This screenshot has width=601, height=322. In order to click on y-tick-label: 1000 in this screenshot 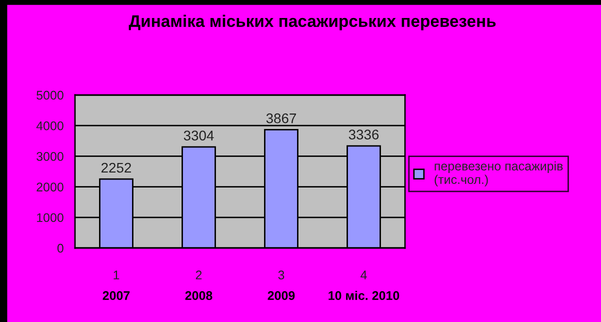, I will do `click(50, 217)`.